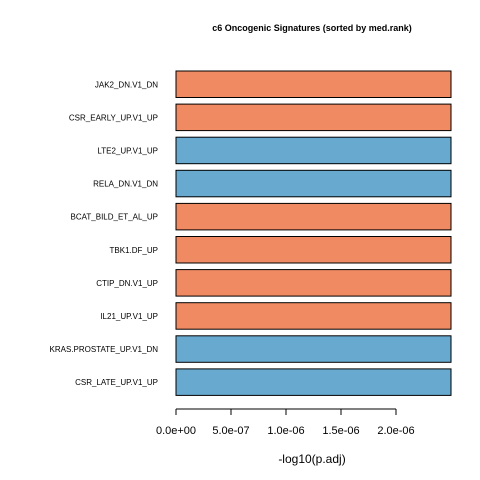 Image resolution: width=480 pixels, height=480 pixels. Describe the element at coordinates (114, 217) in the screenshot. I see `category-label: BCAT_BILD_ET_AL_UP` at that location.